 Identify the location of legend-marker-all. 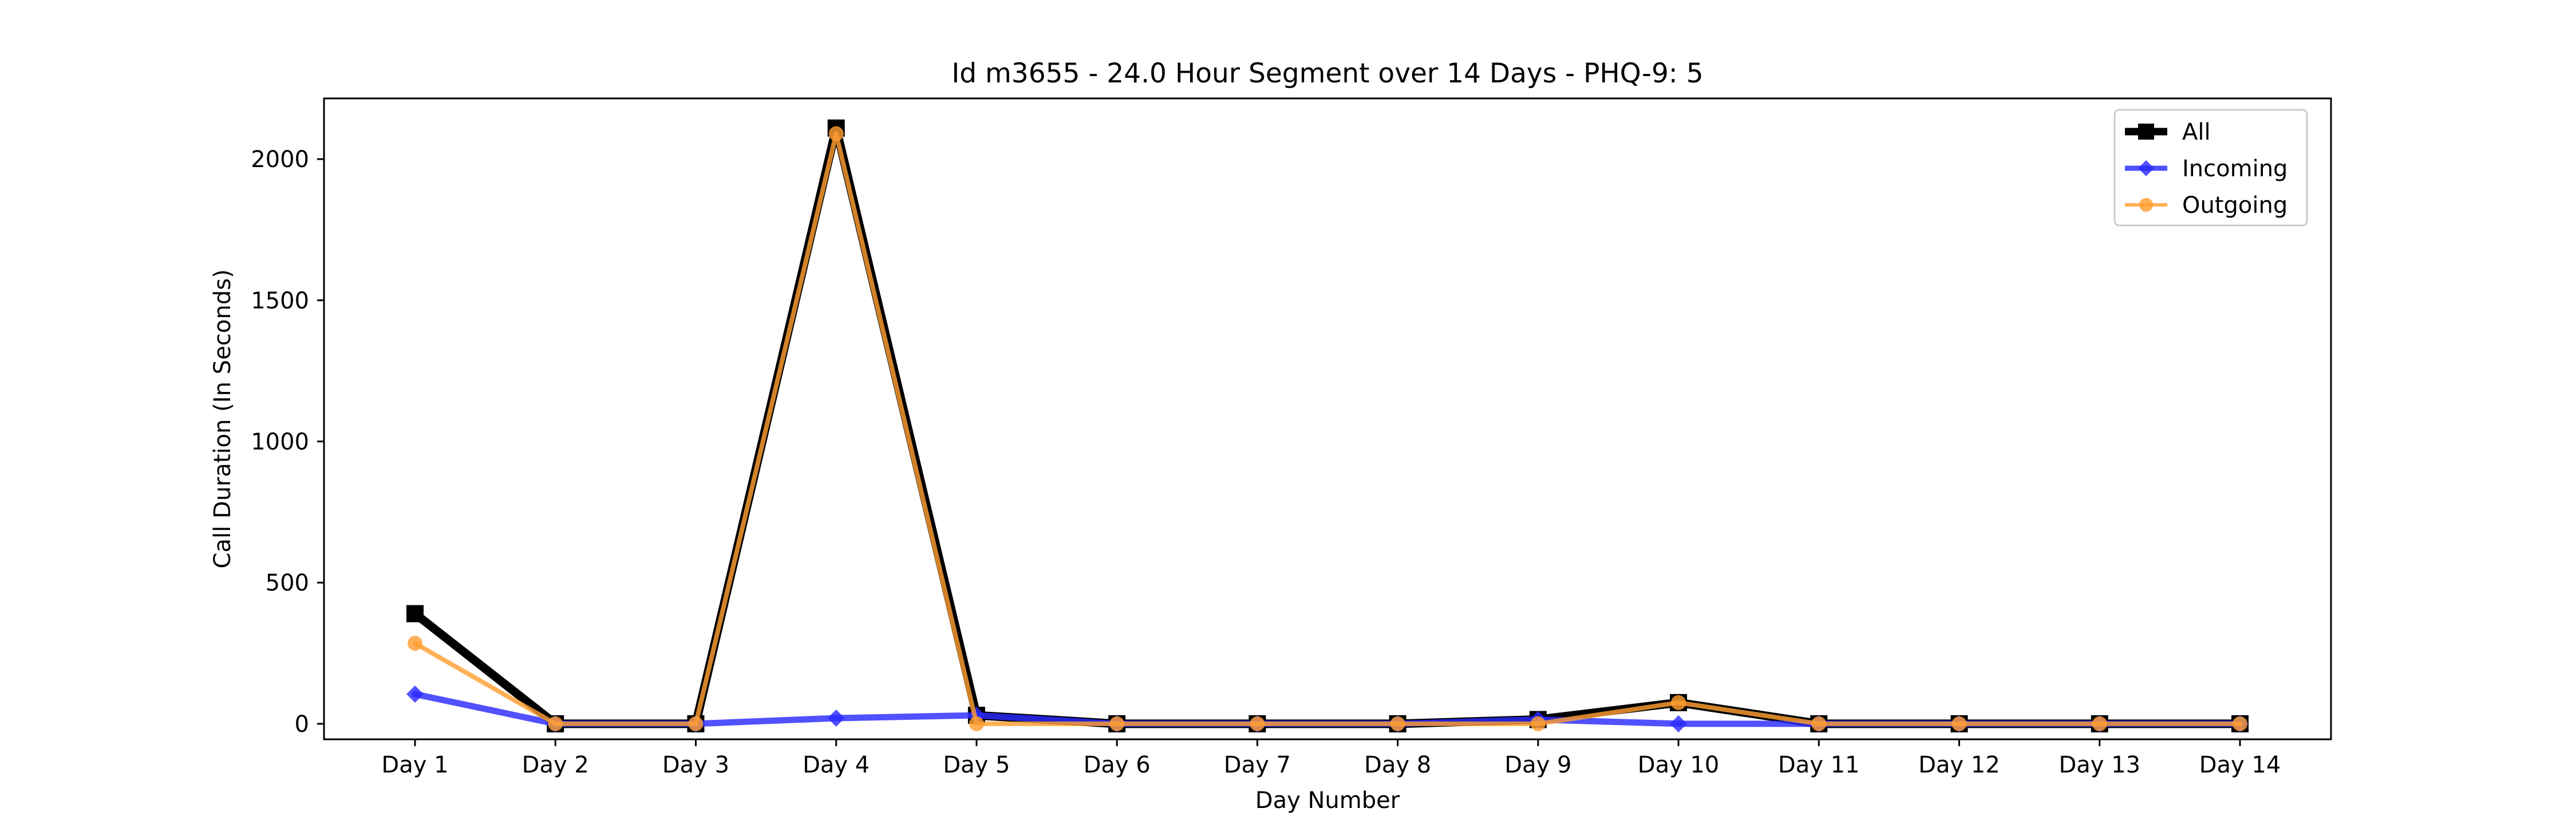
(2146, 132).